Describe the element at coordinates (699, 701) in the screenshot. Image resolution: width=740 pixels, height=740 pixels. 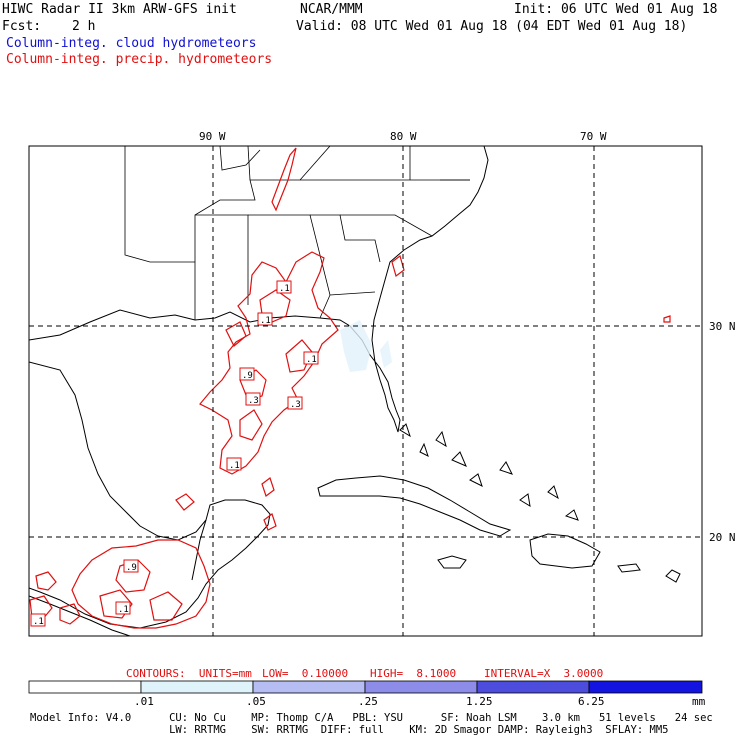
I see `colorbar-unit: mm` at that location.